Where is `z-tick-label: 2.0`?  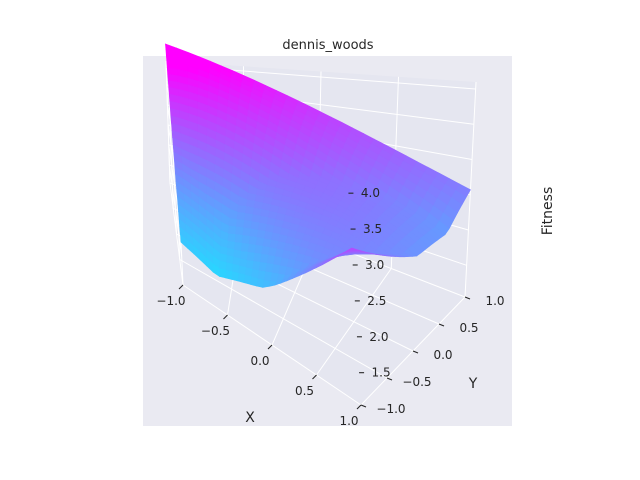 z-tick-label: 2.0 is located at coordinates (378, 337).